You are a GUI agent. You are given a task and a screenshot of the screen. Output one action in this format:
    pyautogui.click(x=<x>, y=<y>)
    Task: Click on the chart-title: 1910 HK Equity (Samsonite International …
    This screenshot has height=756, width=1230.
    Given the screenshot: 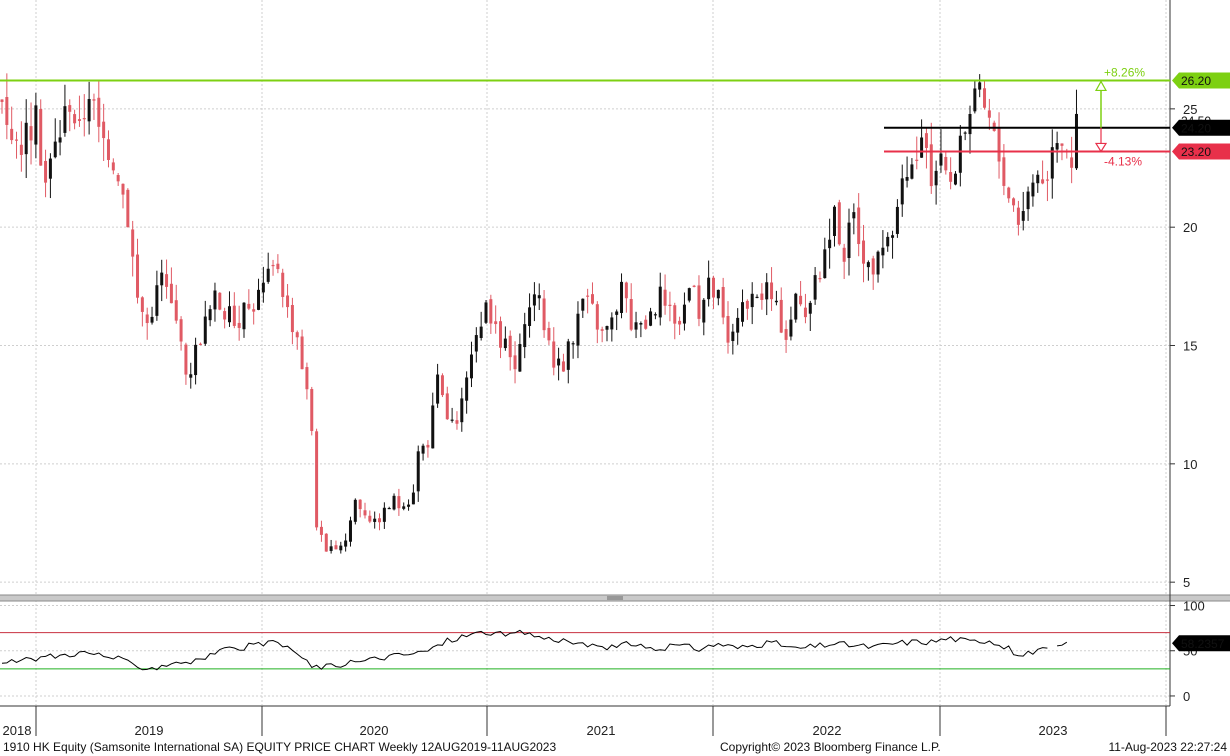 What is the action you would take?
    pyautogui.click(x=279, y=747)
    